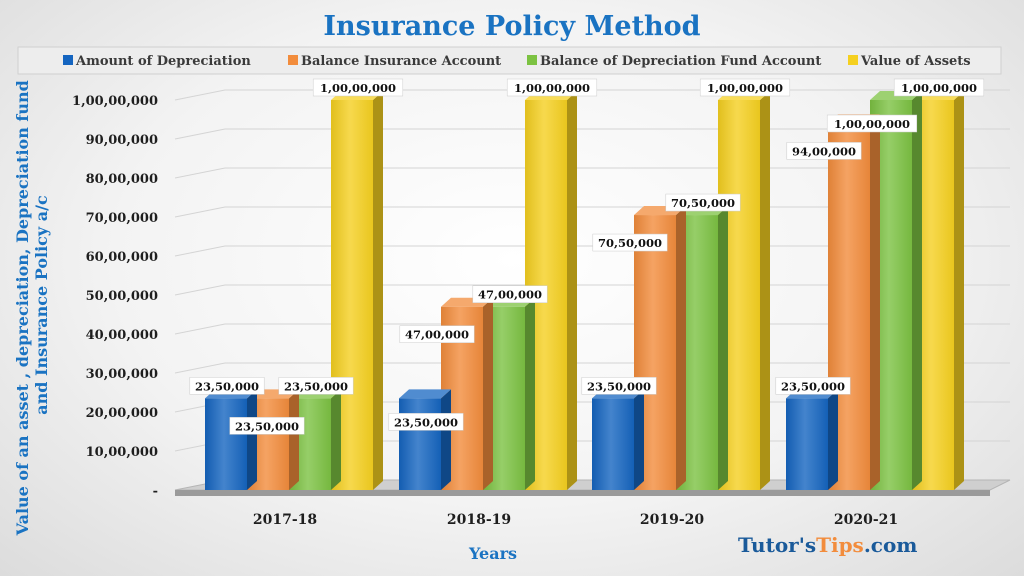 This screenshot has width=1024, height=576. What do you see at coordinates (891, 545) in the screenshot?
I see `watermark-part-3: .com` at bounding box center [891, 545].